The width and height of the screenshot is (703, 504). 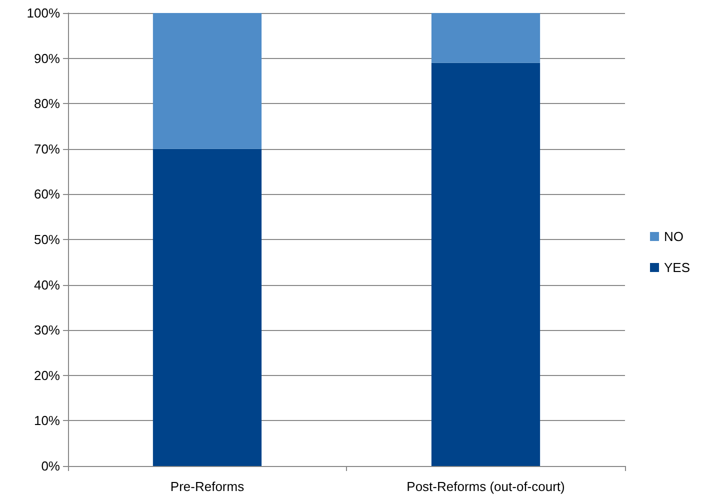 What do you see at coordinates (47, 148) in the screenshot?
I see `y-tick-label: 70%` at bounding box center [47, 148].